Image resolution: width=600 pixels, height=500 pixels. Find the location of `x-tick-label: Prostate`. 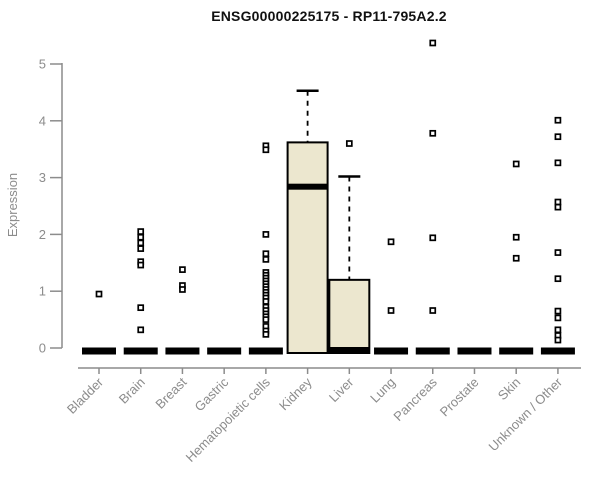

x-tick-label: Prostate is located at coordinates (459, 397).